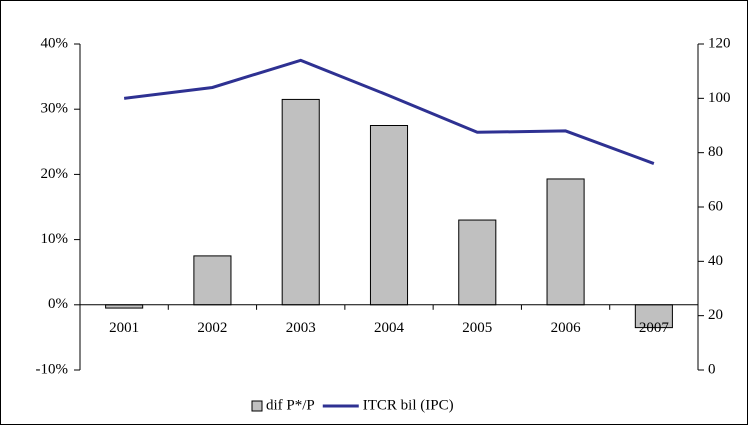 The image size is (748, 425). Describe the element at coordinates (712, 369) in the screenshot. I see `y2-tick-label: 0` at that location.